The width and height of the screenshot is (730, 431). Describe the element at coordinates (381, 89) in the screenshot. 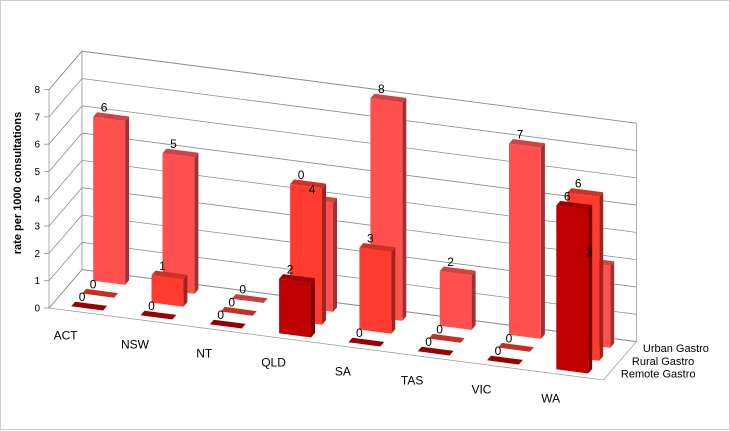

I see `data-label: 8` at that location.